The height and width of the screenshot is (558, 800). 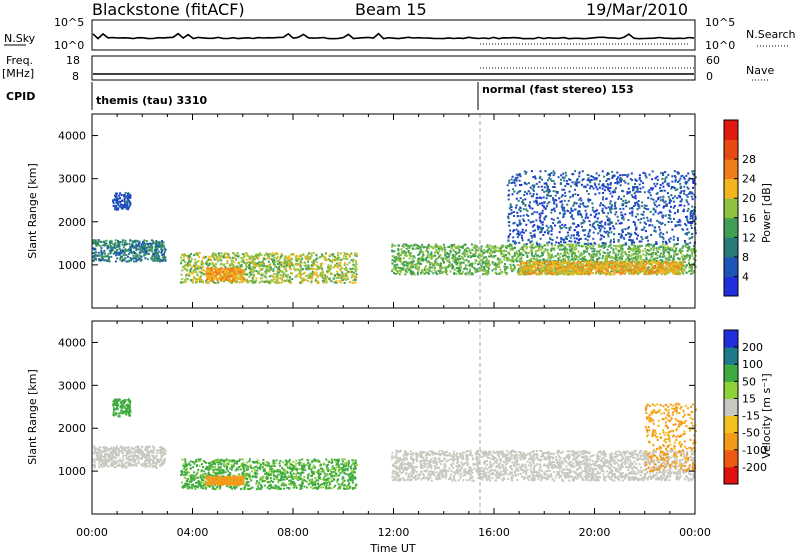 What do you see at coordinates (18, 73) in the screenshot?
I see `freq-unit: [MHz]` at bounding box center [18, 73].